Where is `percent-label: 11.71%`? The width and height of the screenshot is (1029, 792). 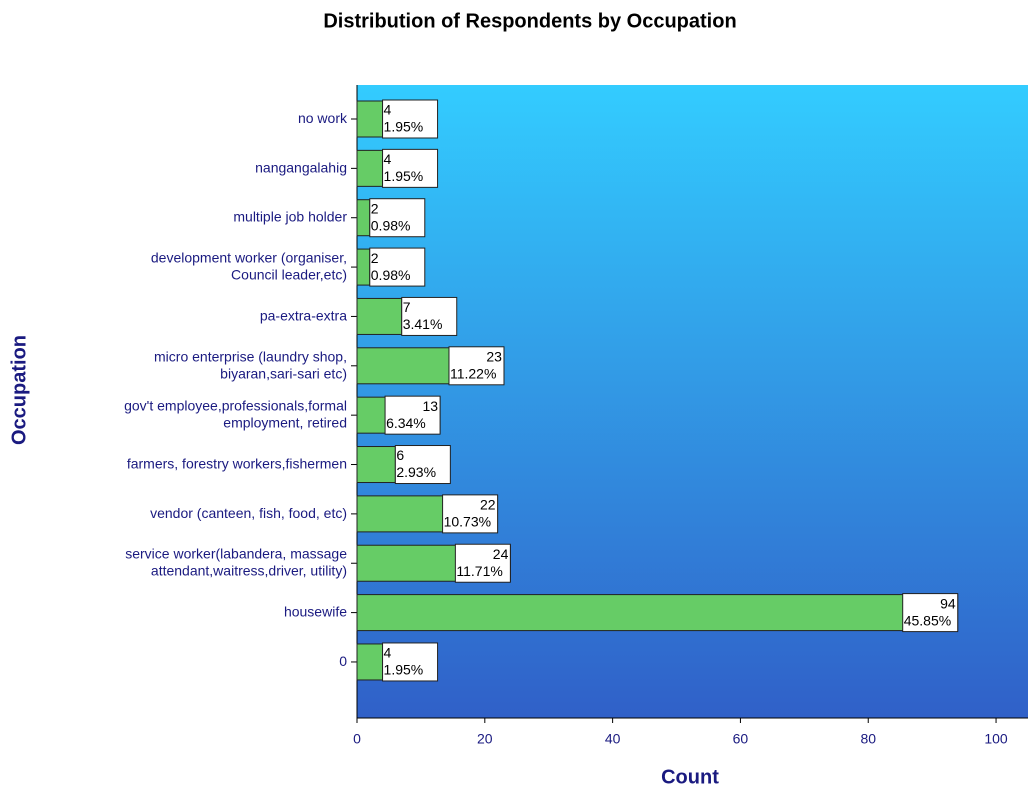
percent-label: 11.71% is located at coordinates (479, 571).